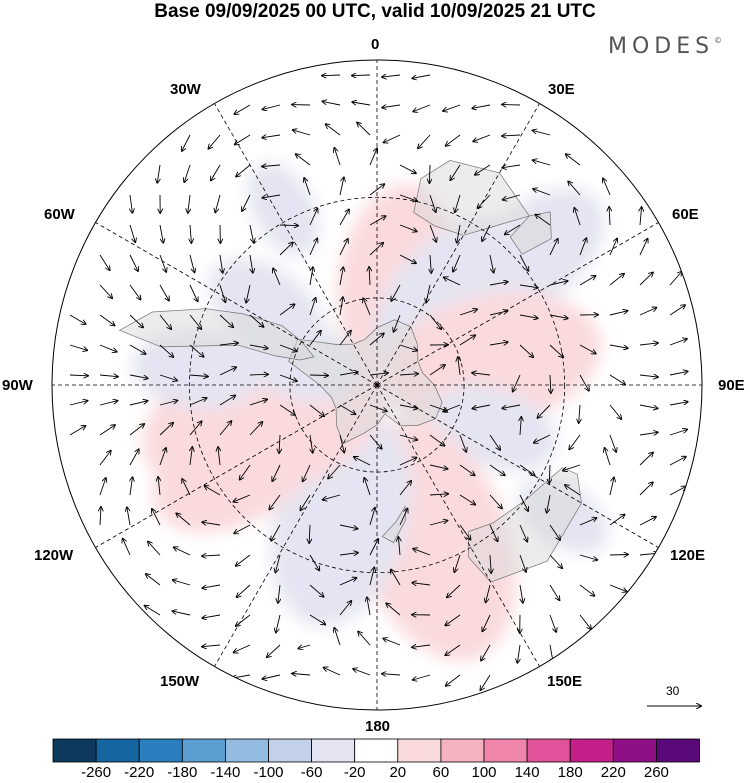 The width and height of the screenshot is (750, 783). Describe the element at coordinates (375, 44) in the screenshot. I see `lon-label-0: 0` at that location.